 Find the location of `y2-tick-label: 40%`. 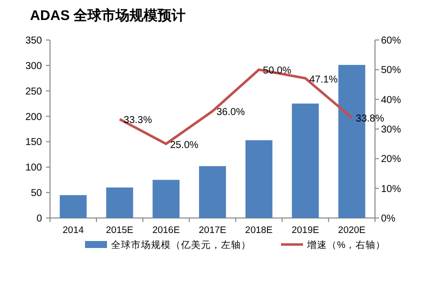

y2-tick-label: 40% is located at coordinates (391, 100).